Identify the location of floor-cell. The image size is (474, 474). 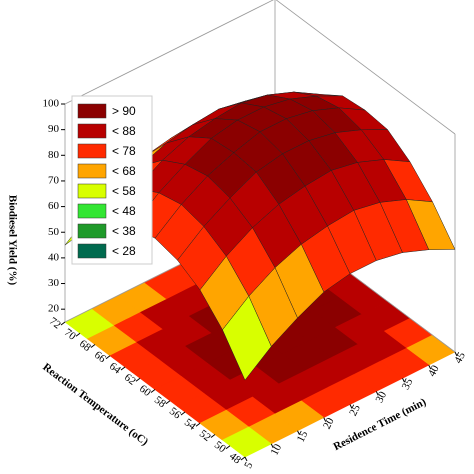
(246, 442).